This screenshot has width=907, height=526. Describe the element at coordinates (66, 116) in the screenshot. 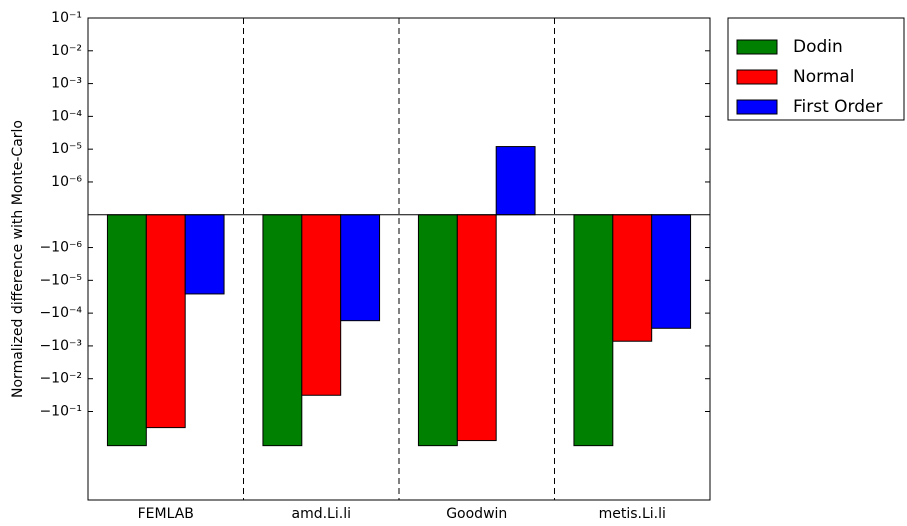

I see `y-tick-label: 10⁻⁴` at that location.